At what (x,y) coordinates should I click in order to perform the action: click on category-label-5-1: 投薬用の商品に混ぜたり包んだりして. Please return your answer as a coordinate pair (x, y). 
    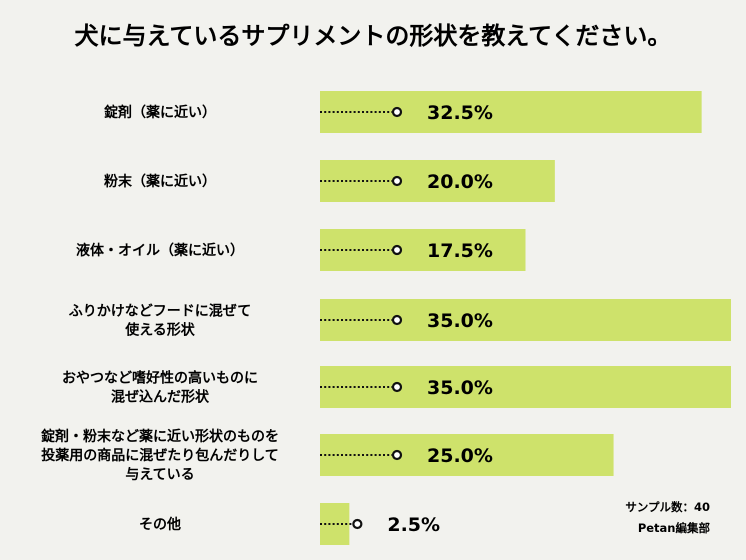
    Looking at the image, I should click on (160, 455).